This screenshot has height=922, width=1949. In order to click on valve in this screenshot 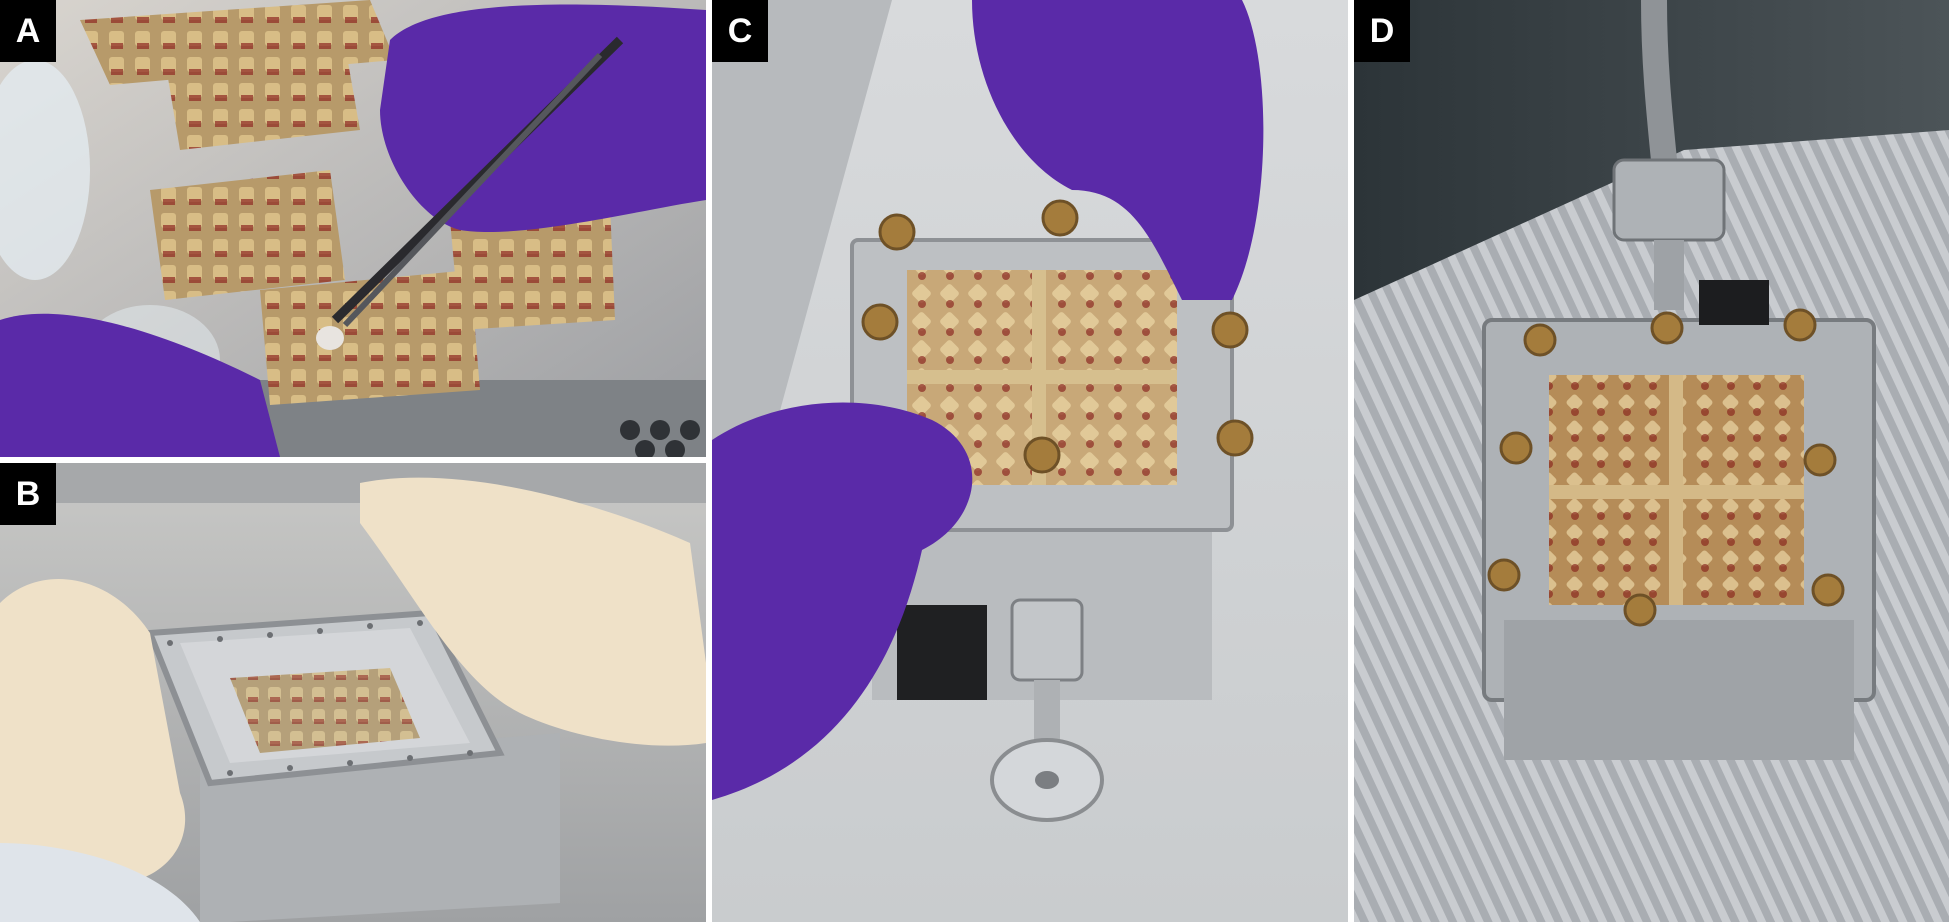, I will do `click(1047, 640)`.